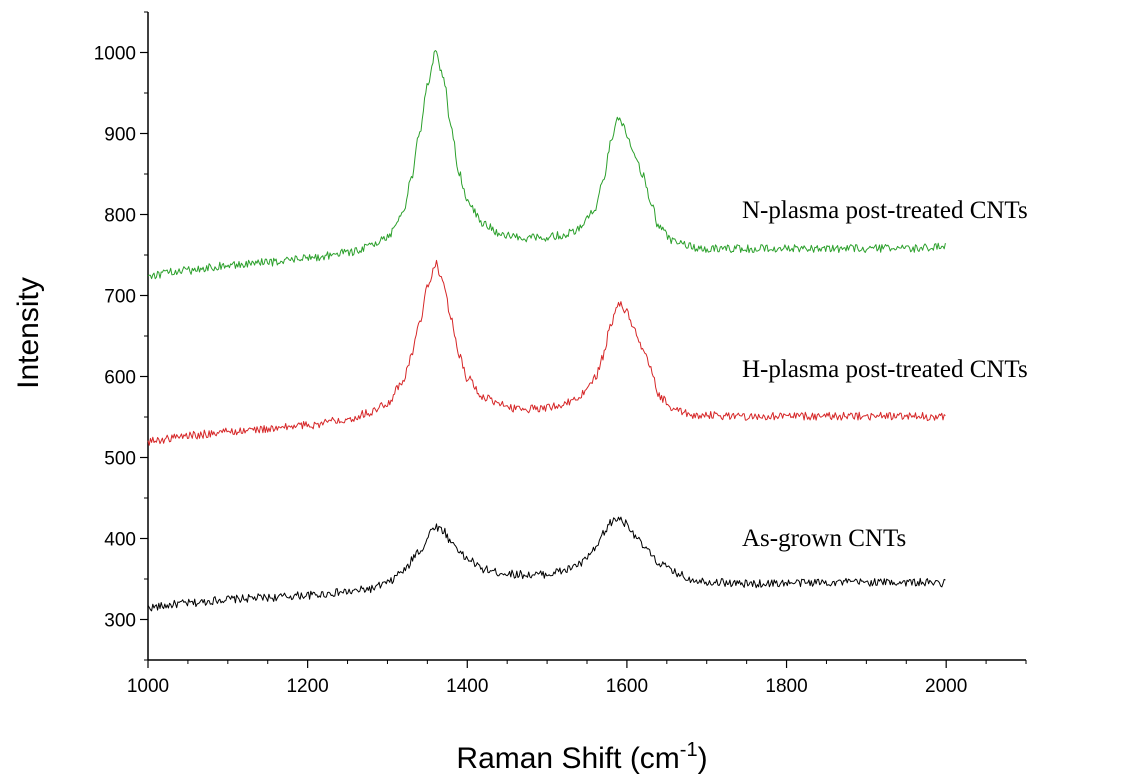  I want to click on x-axis-title-suffix: ), so click(703, 758).